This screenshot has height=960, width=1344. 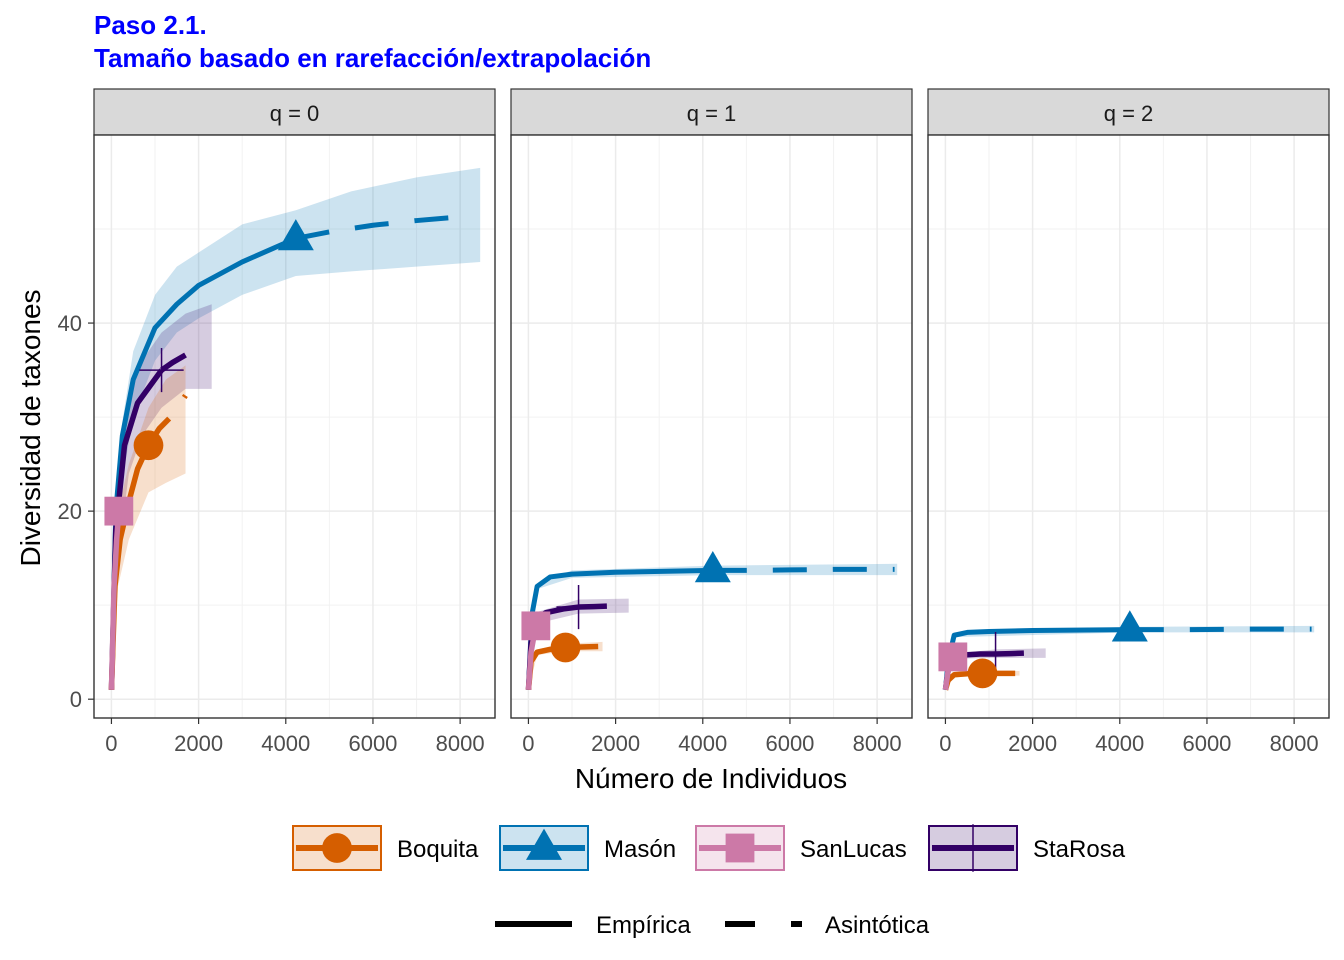 I want to click on legend-item-empirica: Empírica, so click(x=593, y=925).